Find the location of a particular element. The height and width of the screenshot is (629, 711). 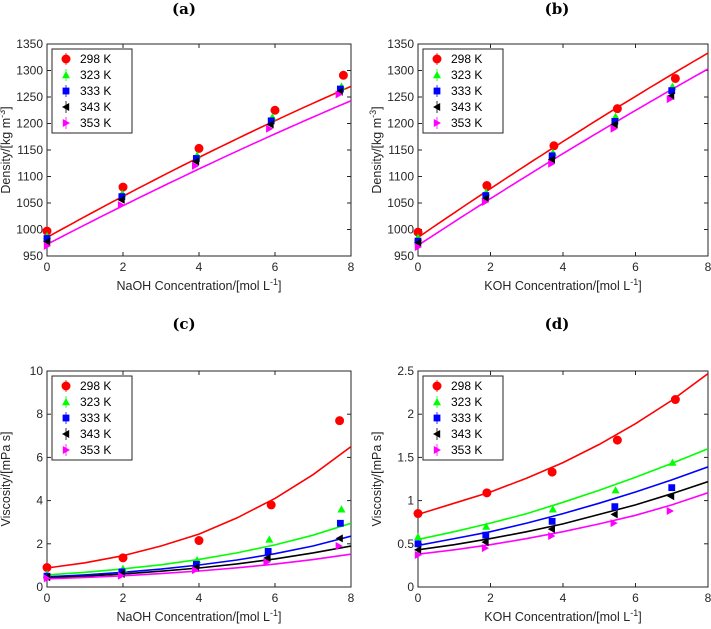

y-tick-label: 2.5 is located at coordinates (405, 371).